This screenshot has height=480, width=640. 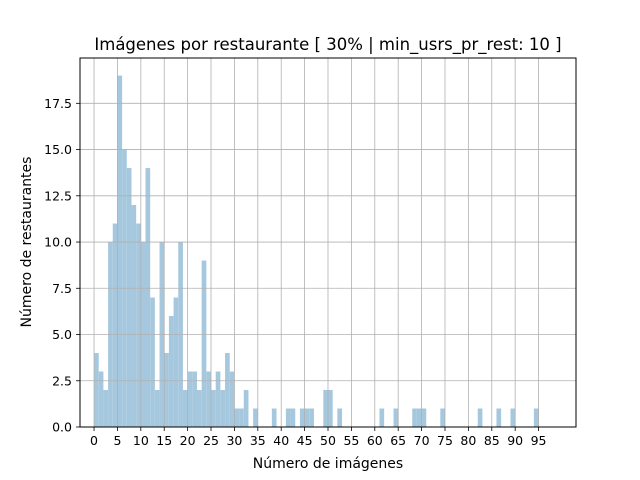 What do you see at coordinates (94, 440) in the screenshot?
I see `x-tick-label: 0` at bounding box center [94, 440].